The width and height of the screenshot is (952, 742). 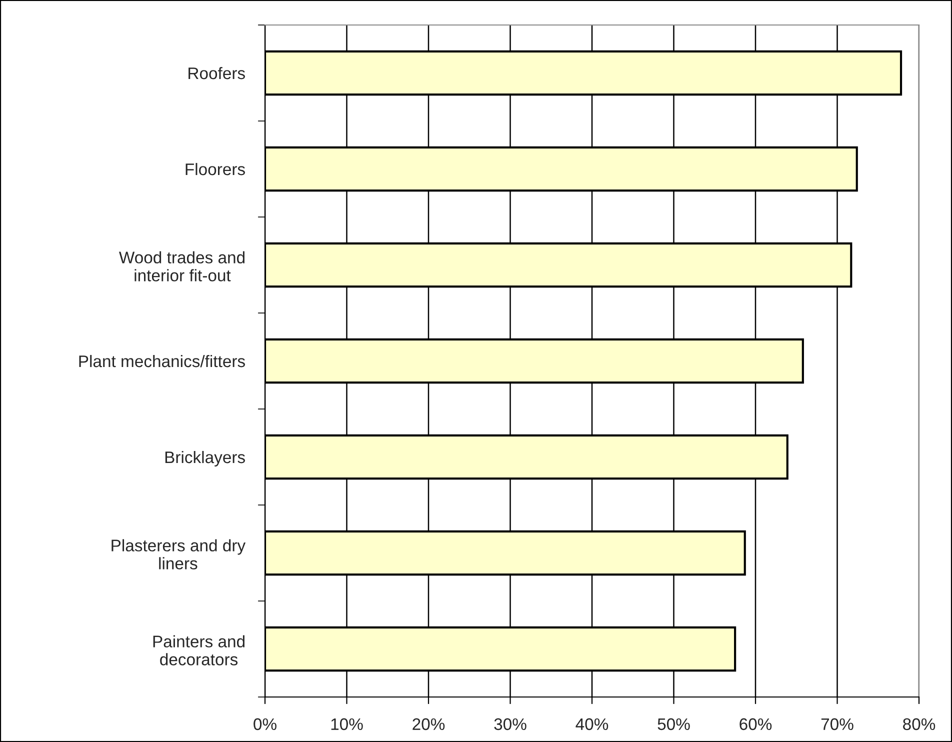 I want to click on y-tick-label: Plant mechanics/fitters, so click(x=162, y=361).